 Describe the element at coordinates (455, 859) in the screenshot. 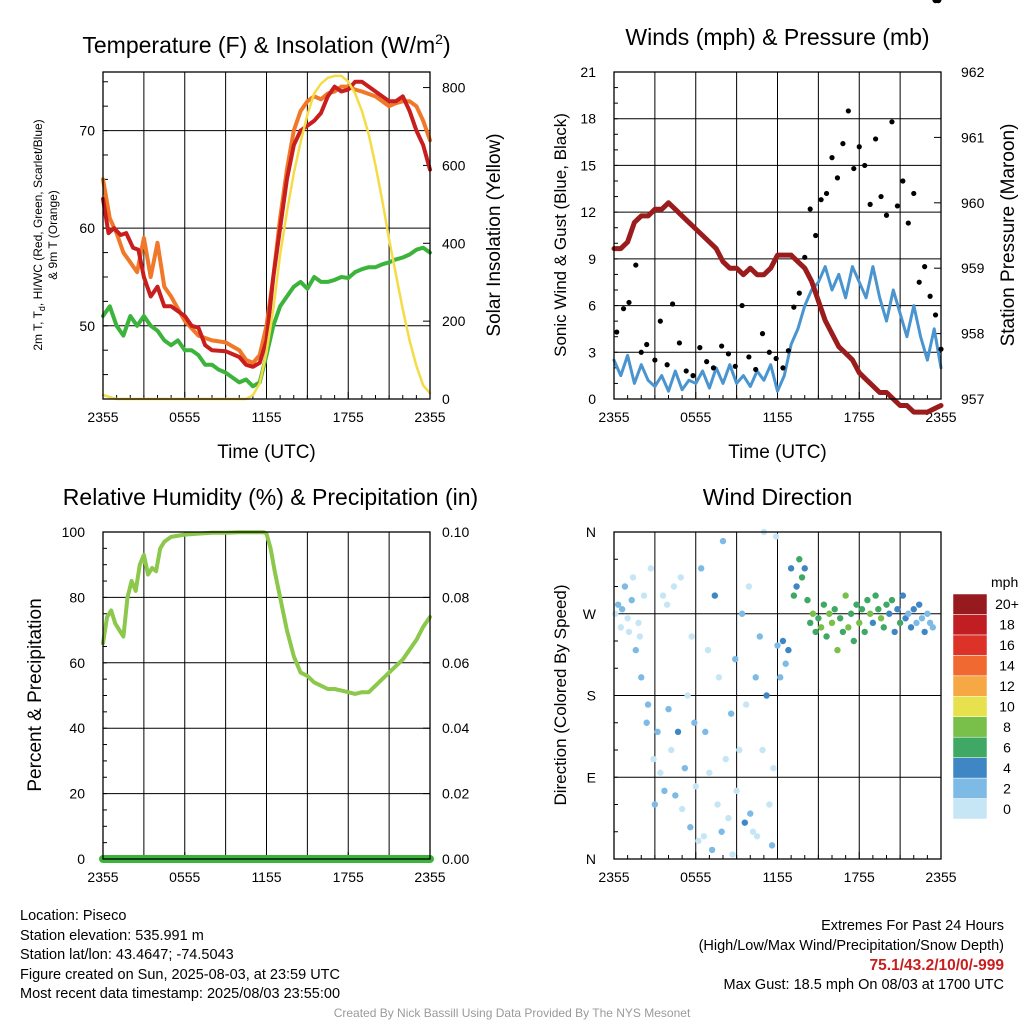

I see `y2-tick-label: 0.00` at that location.